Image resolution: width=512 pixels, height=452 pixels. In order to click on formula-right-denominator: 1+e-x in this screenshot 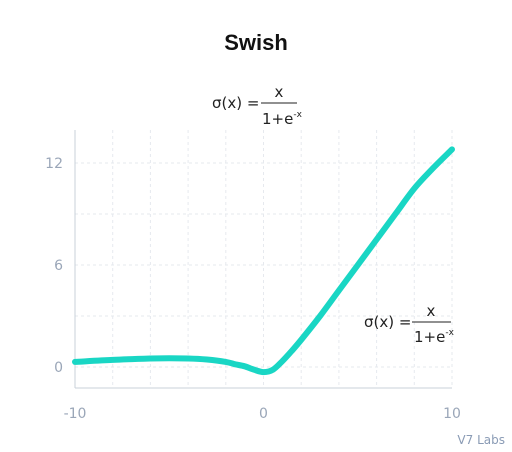, I will do `click(434, 337)`.